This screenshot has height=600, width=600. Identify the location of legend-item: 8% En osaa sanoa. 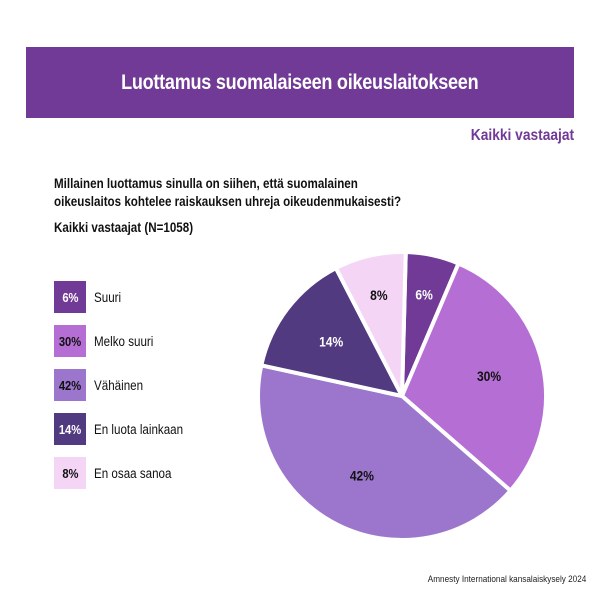
(126, 473).